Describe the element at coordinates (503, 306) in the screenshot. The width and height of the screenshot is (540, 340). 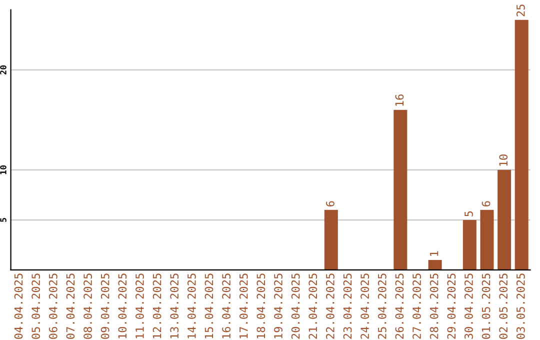
I see `x-tick-label: 02.05.2025` at that location.